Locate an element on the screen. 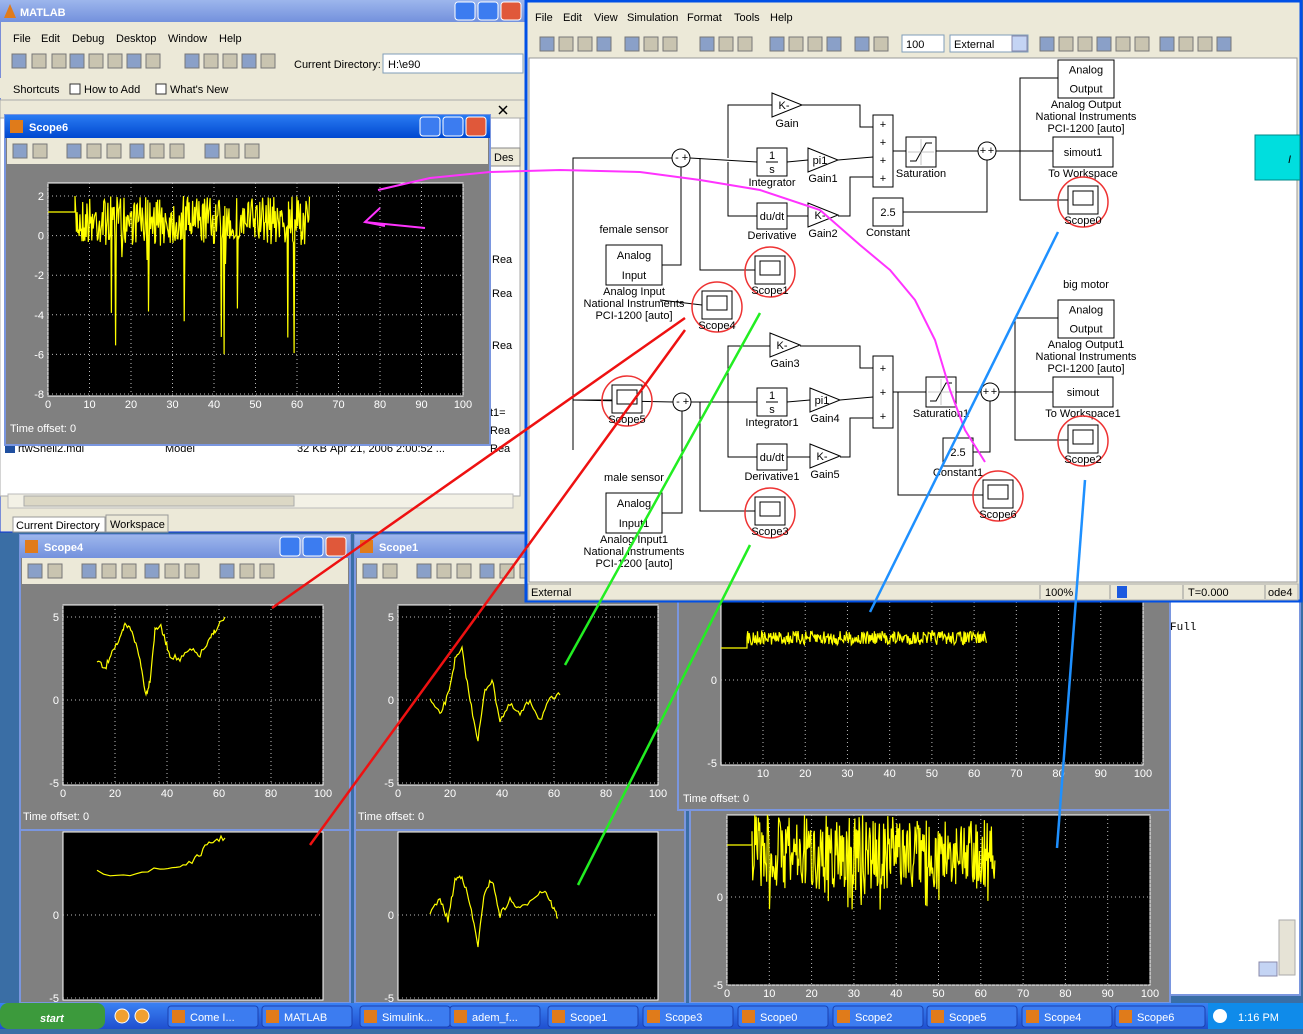  start-button is located at coordinates (52, 1016).